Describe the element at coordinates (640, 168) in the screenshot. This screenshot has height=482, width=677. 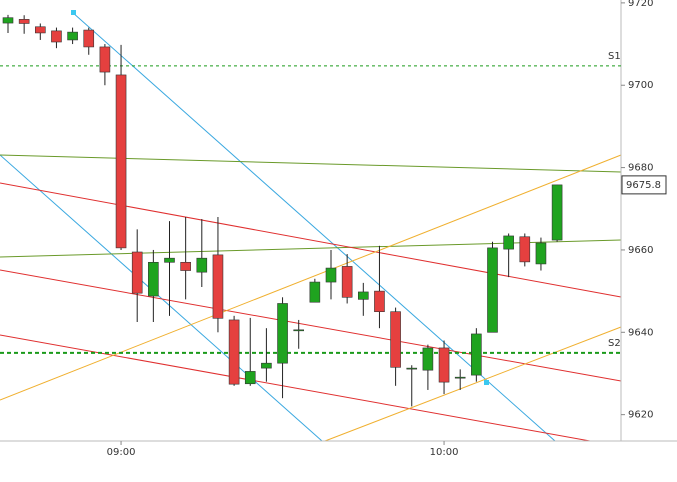
I see `y-tick-label: 9680` at that location.